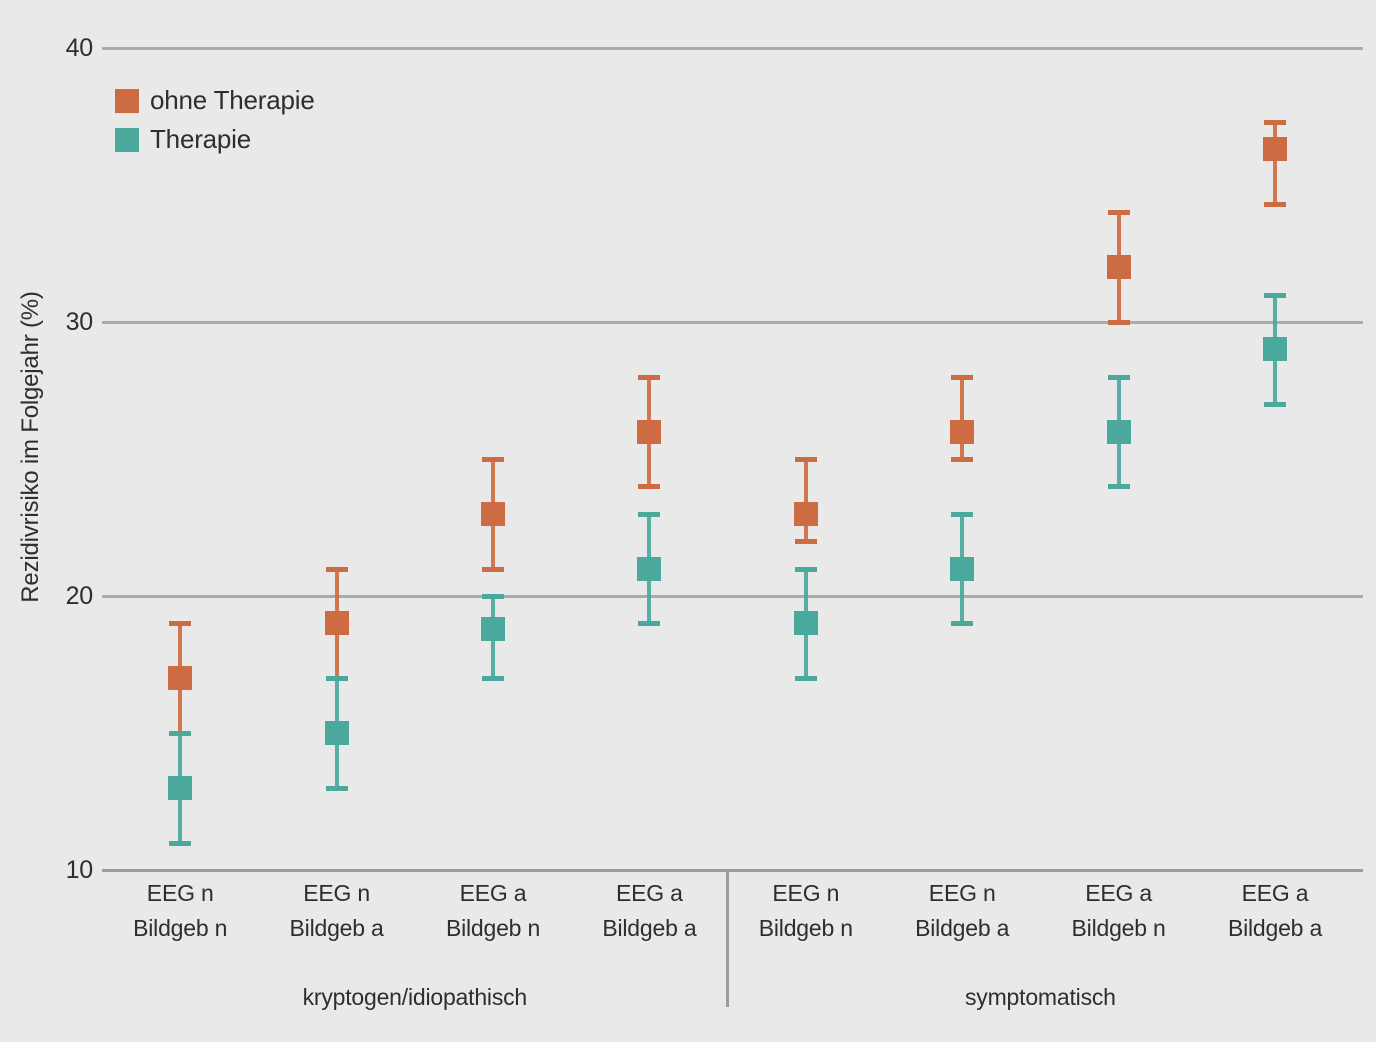 The height and width of the screenshot is (1042, 1376). What do you see at coordinates (232, 100) in the screenshot?
I see `legend-label-ohne-therapie: ohne Therapie` at bounding box center [232, 100].